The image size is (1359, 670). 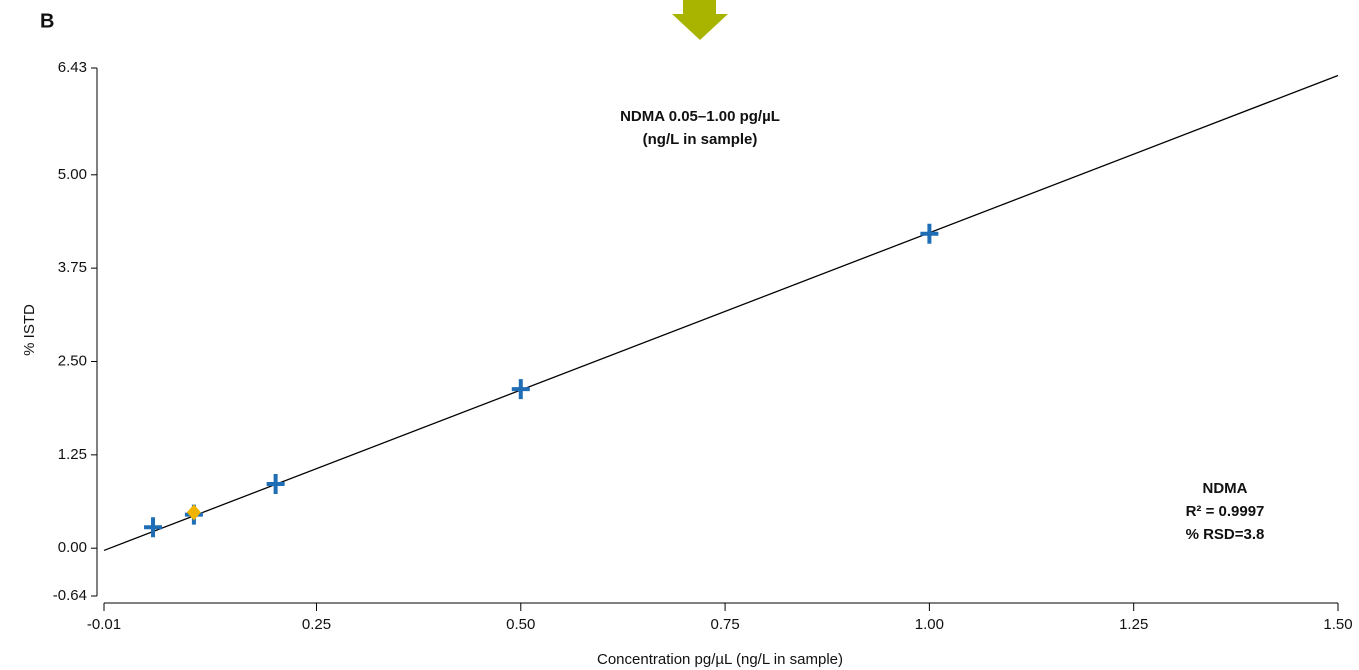 What do you see at coordinates (520, 624) in the screenshot?
I see `x-tick-label: 0.50` at bounding box center [520, 624].